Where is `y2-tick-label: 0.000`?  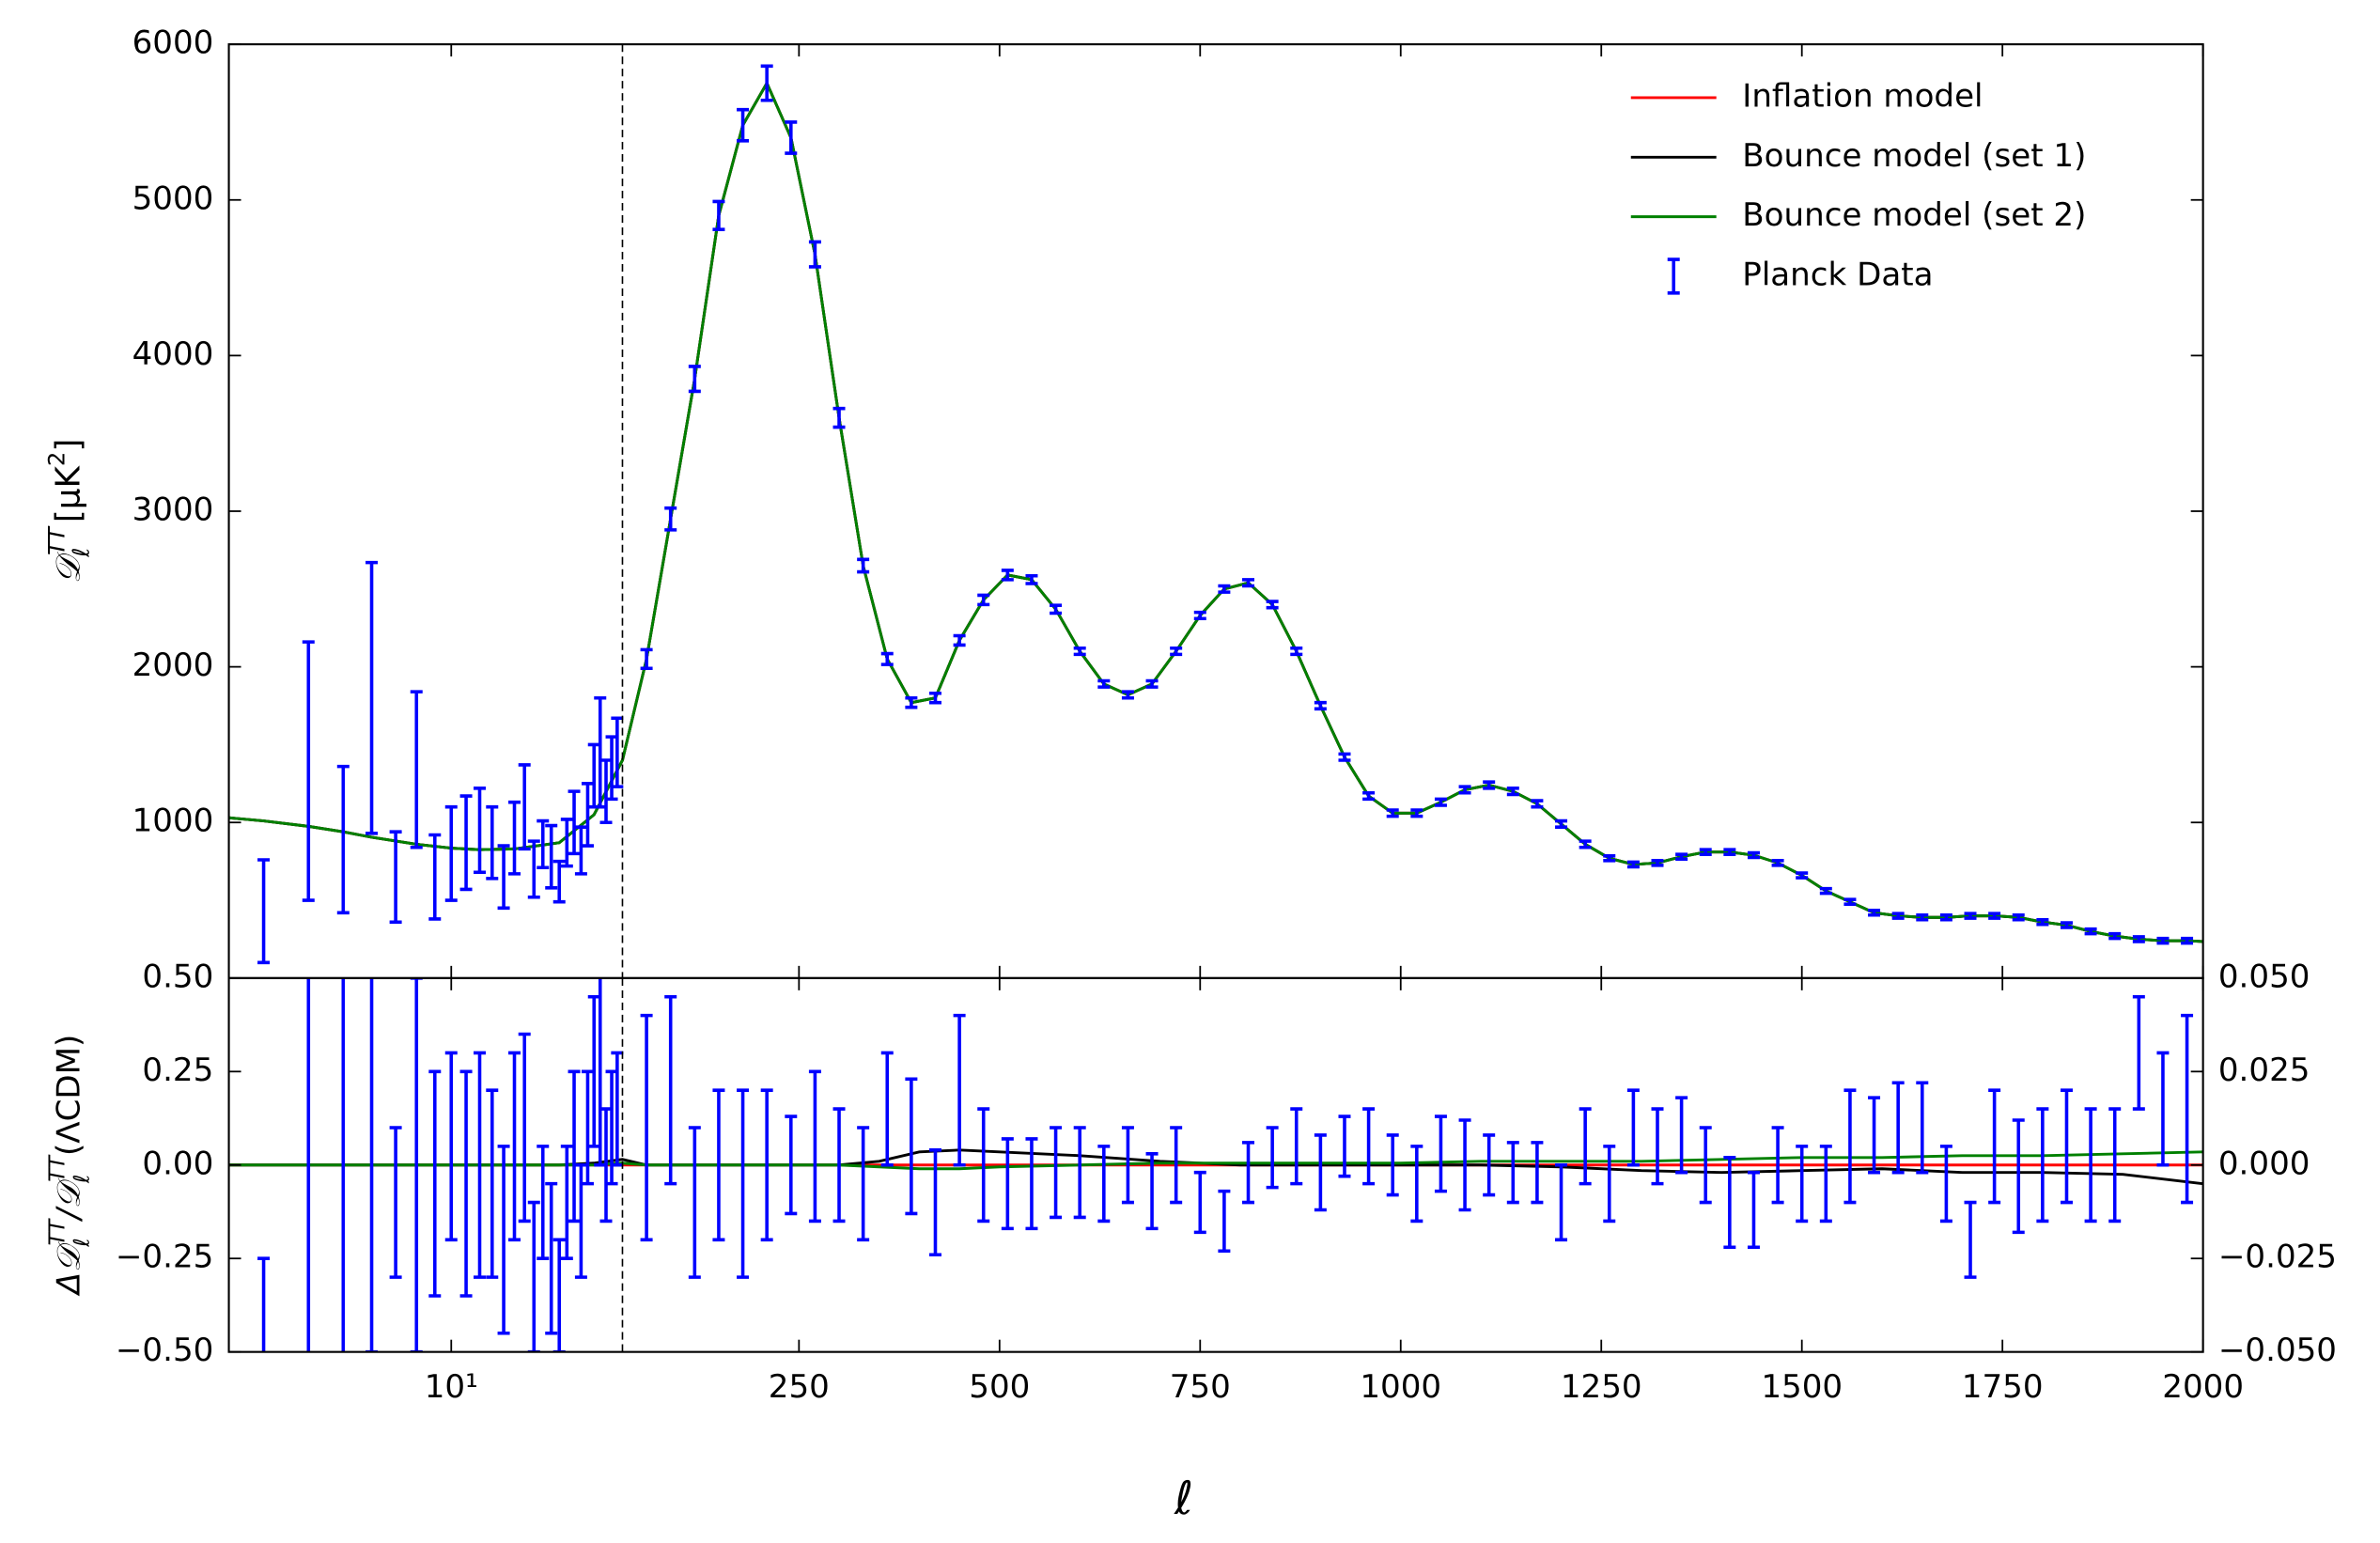 y2-tick-label: 0.000 is located at coordinates (2264, 1163).